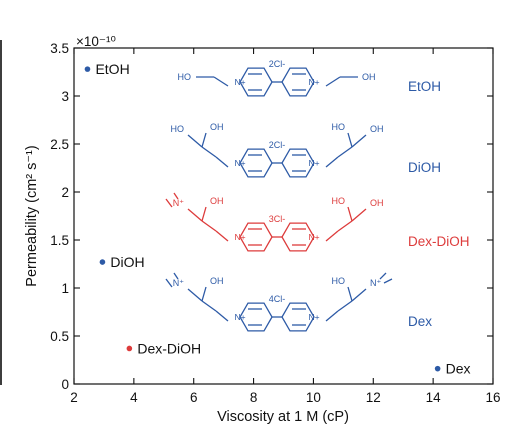 This screenshot has height=430, width=505. What do you see at coordinates (32, 215) in the screenshot?
I see `y-axis-title: Permeability (cm² s⁻¹)` at bounding box center [32, 215].